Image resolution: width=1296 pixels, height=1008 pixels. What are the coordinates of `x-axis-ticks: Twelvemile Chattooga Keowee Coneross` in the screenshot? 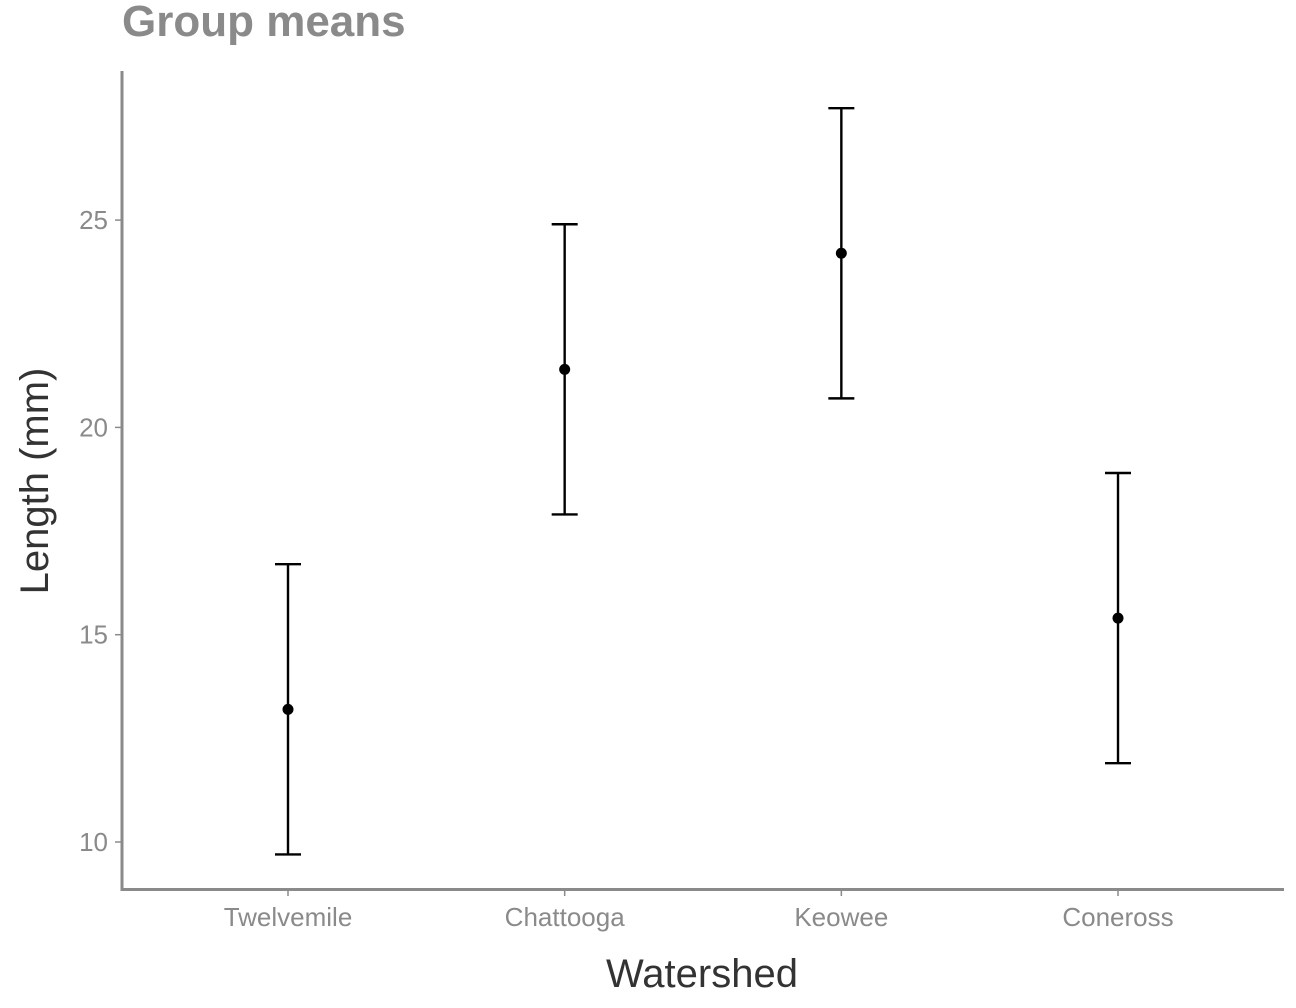 It's located at (699, 910).